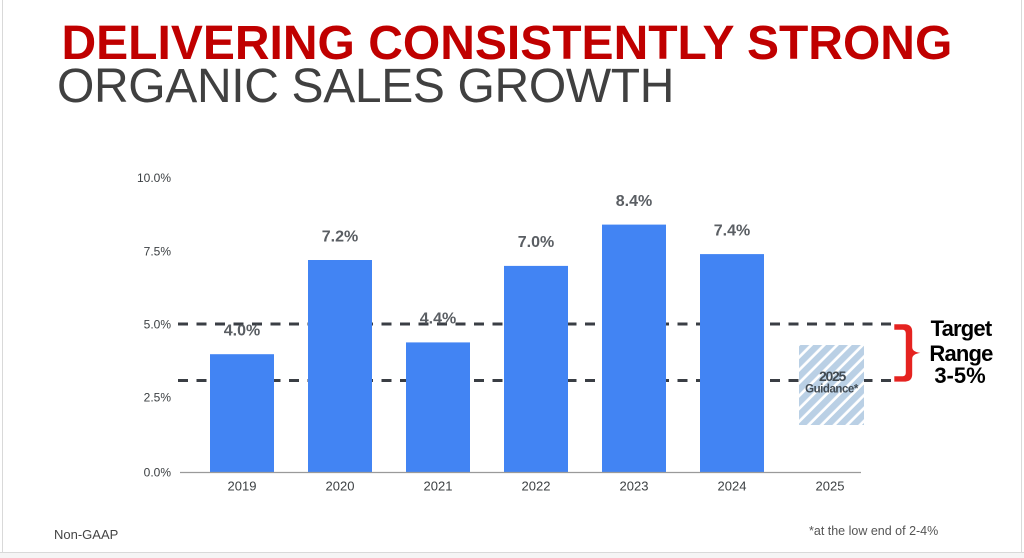 The height and width of the screenshot is (558, 1024). Describe the element at coordinates (158, 473) in the screenshot. I see `svg-text: 0.0%` at that location.